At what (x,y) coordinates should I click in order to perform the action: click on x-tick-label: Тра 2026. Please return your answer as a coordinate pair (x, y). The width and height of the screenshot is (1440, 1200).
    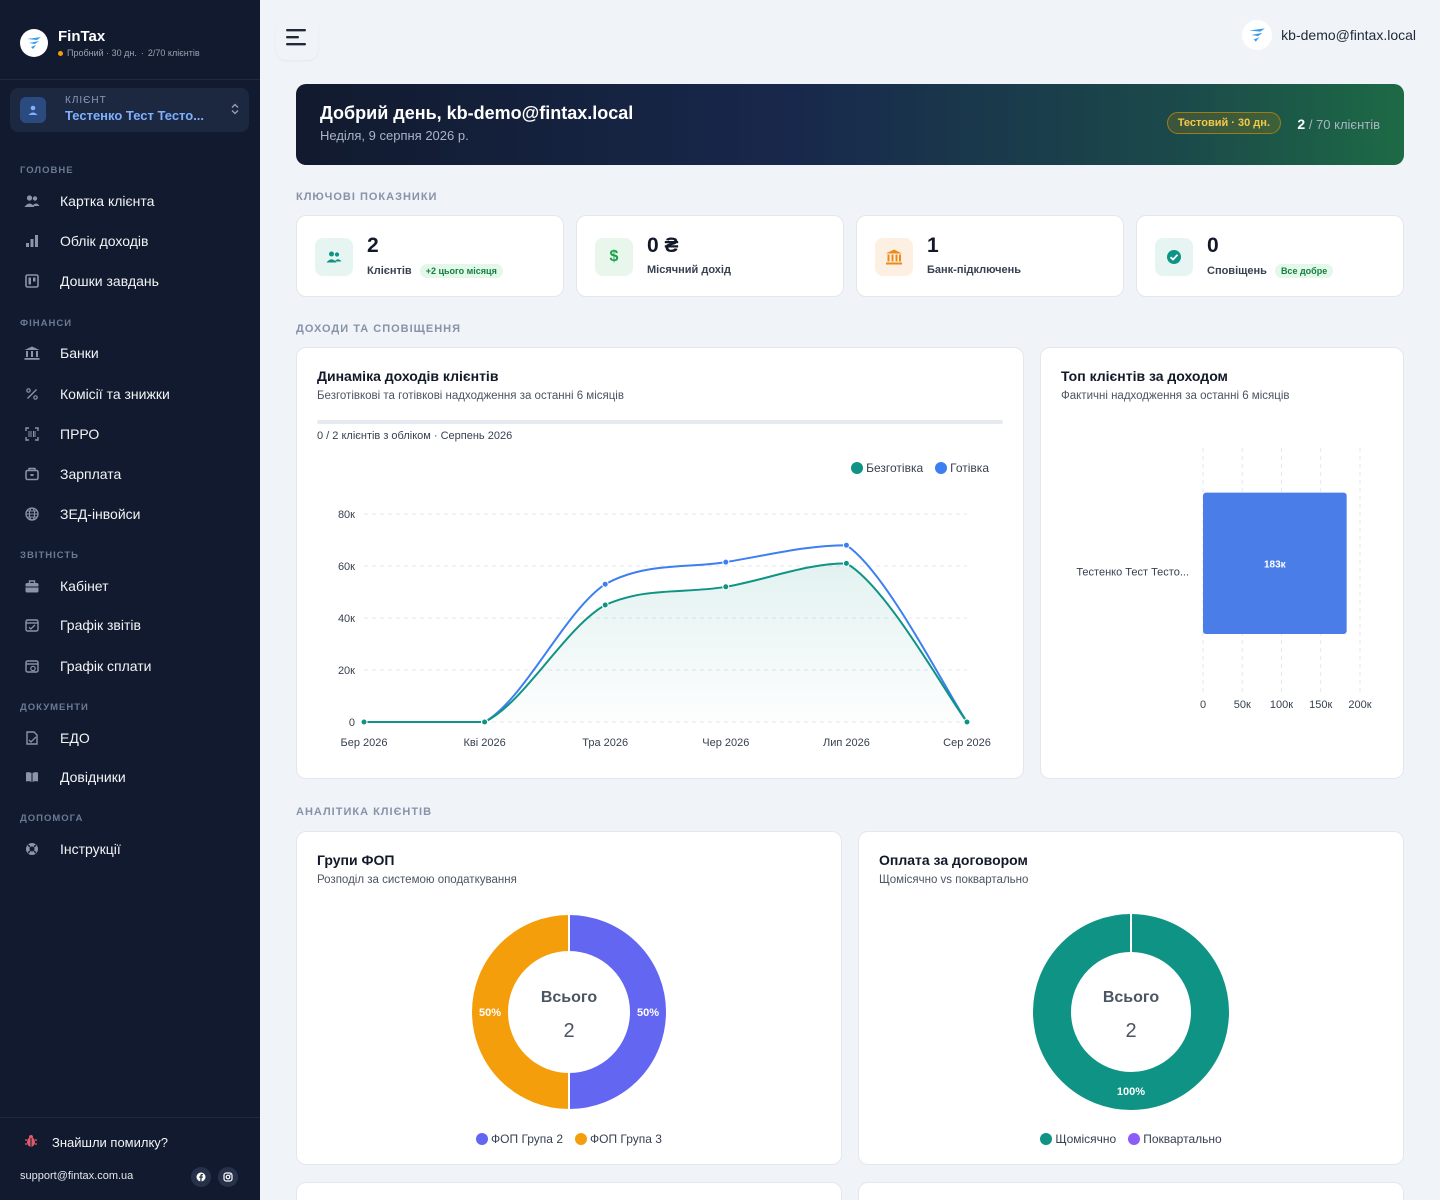
    Looking at the image, I should click on (605, 743).